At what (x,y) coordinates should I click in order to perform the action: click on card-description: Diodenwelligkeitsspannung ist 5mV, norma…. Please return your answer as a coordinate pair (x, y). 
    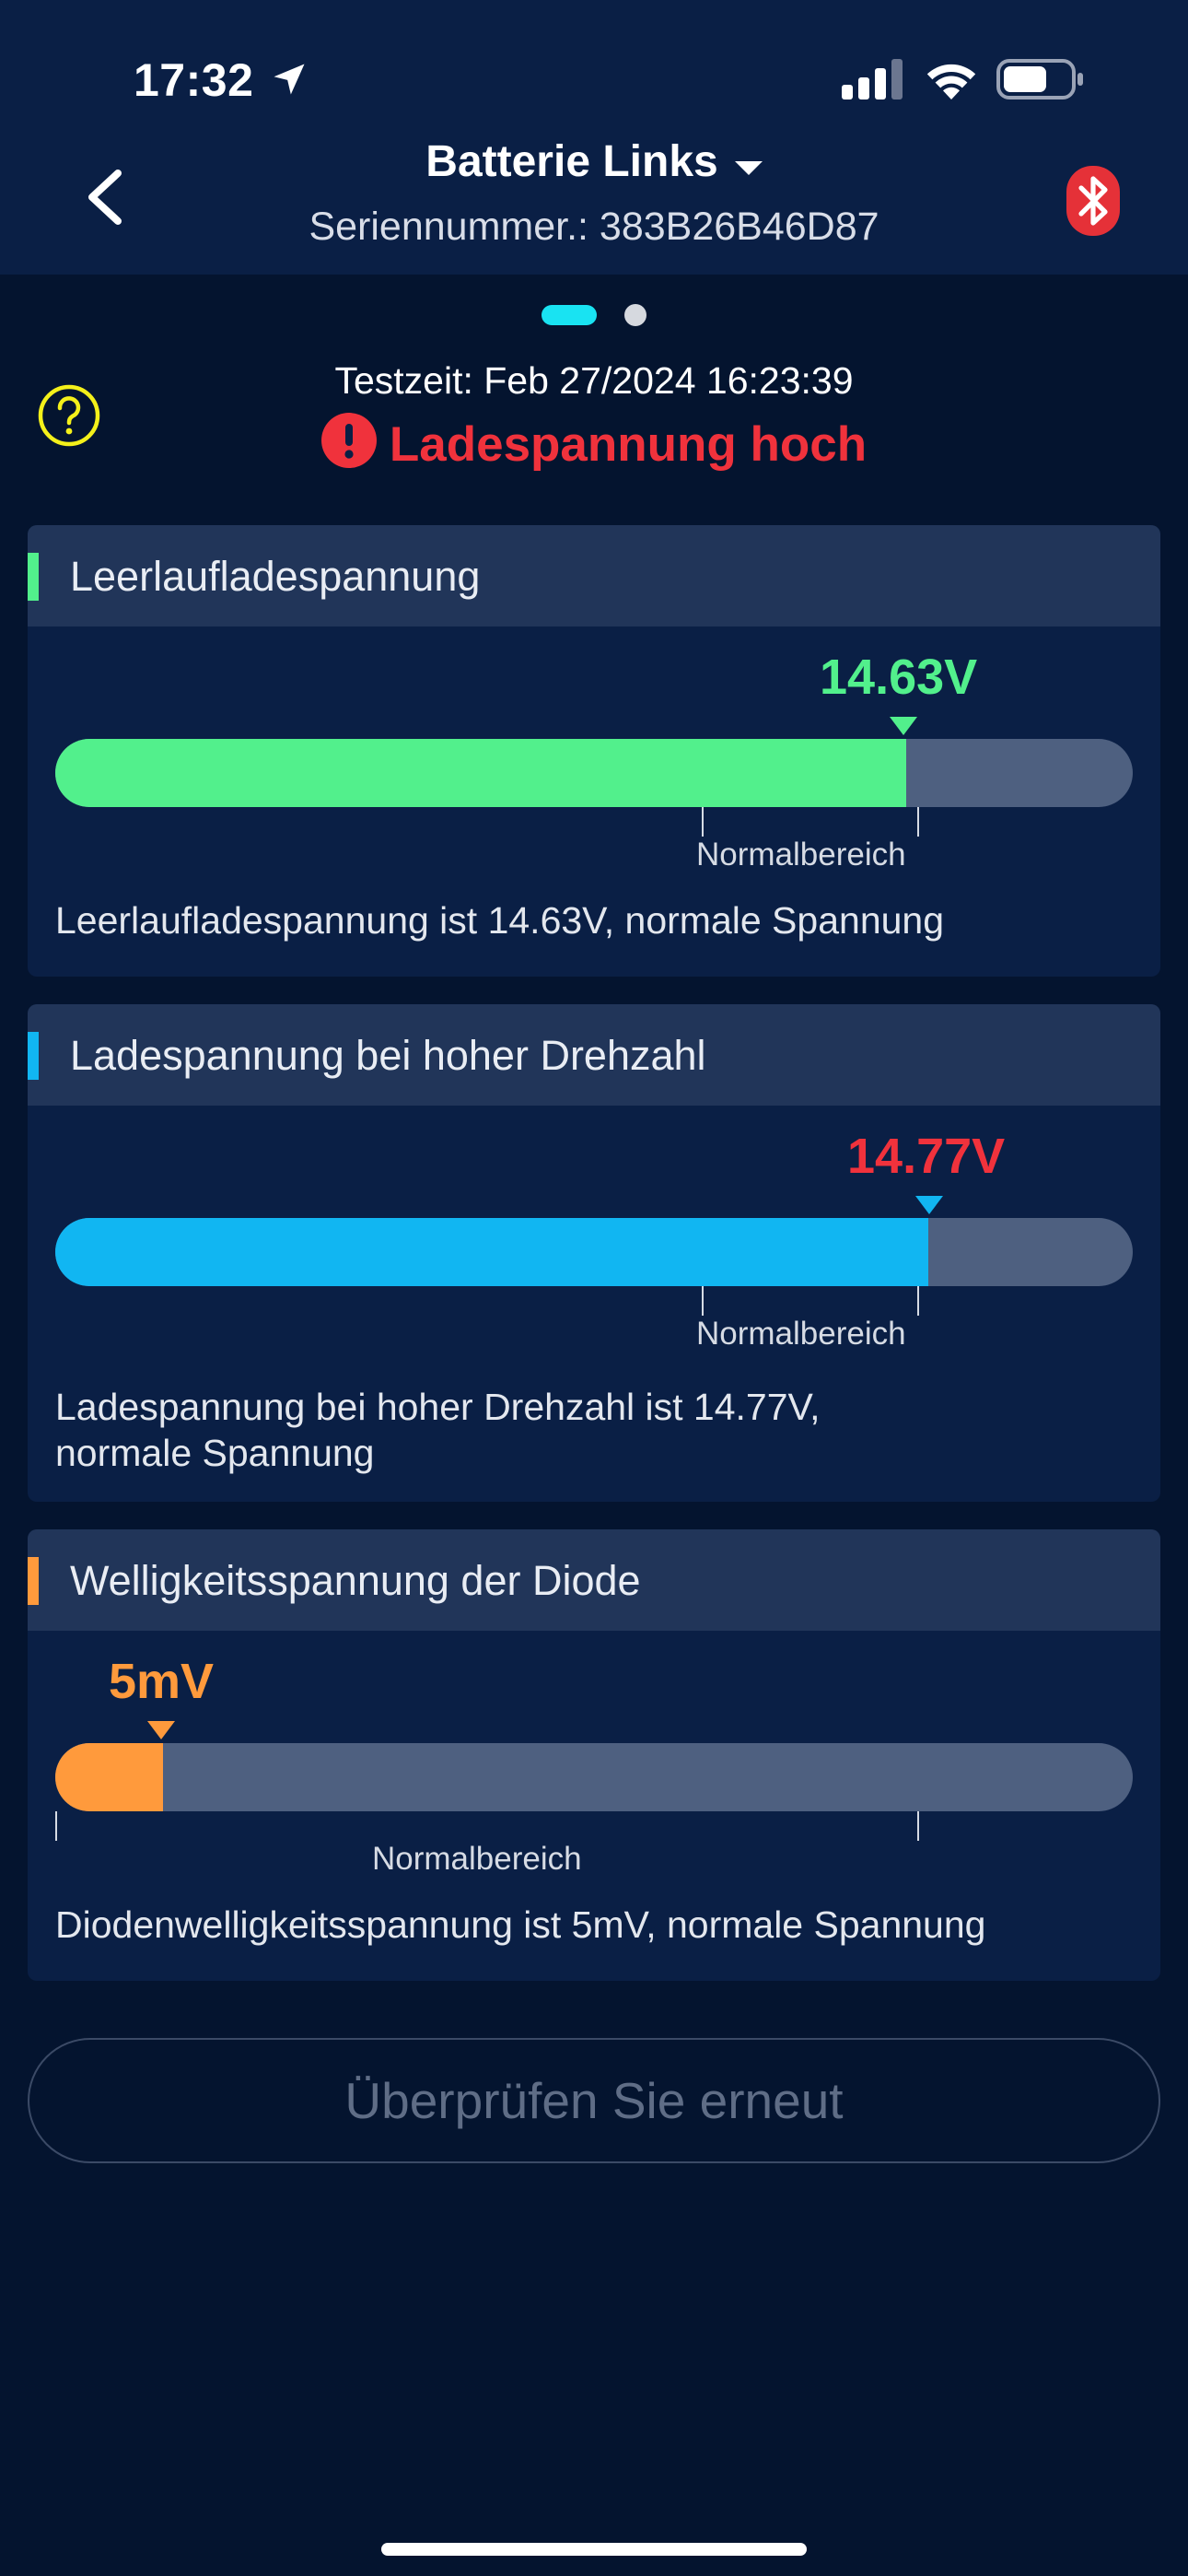
    Looking at the image, I should click on (521, 1924).